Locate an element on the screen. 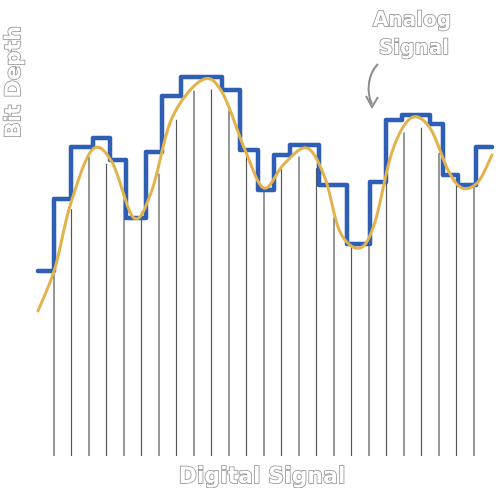 The width and height of the screenshot is (496, 488). curved-arrow-icon is located at coordinates (373, 84).